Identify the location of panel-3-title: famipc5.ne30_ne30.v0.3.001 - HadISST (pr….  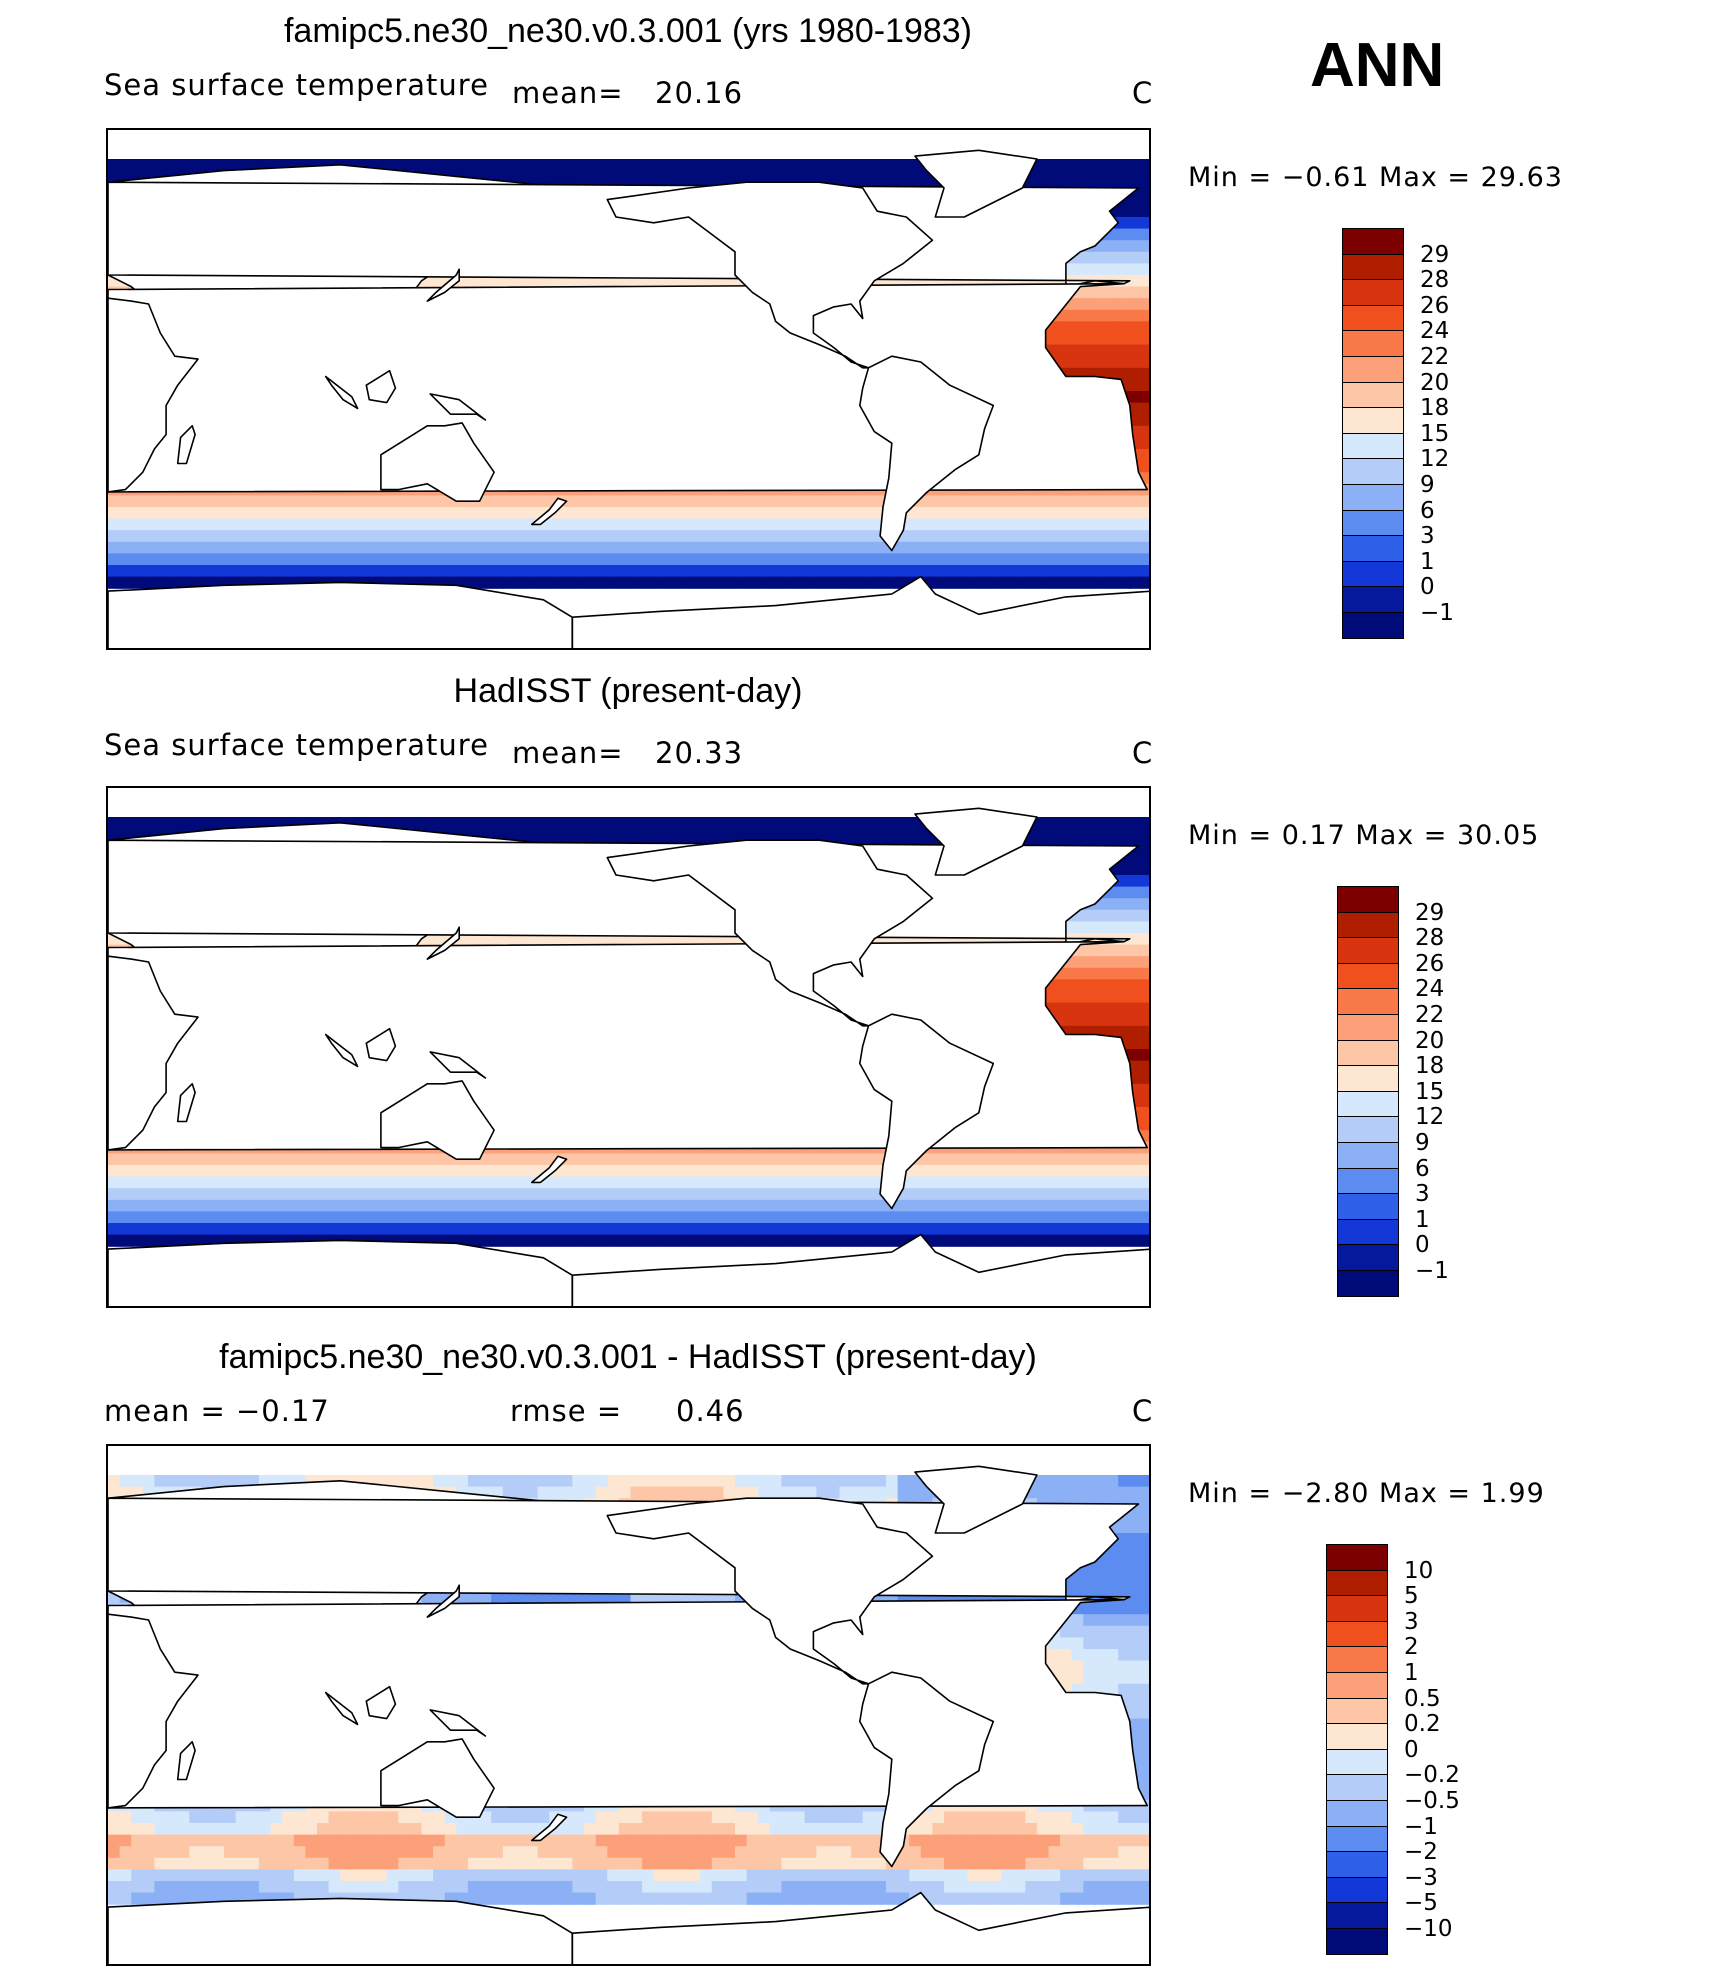
(628, 1357).